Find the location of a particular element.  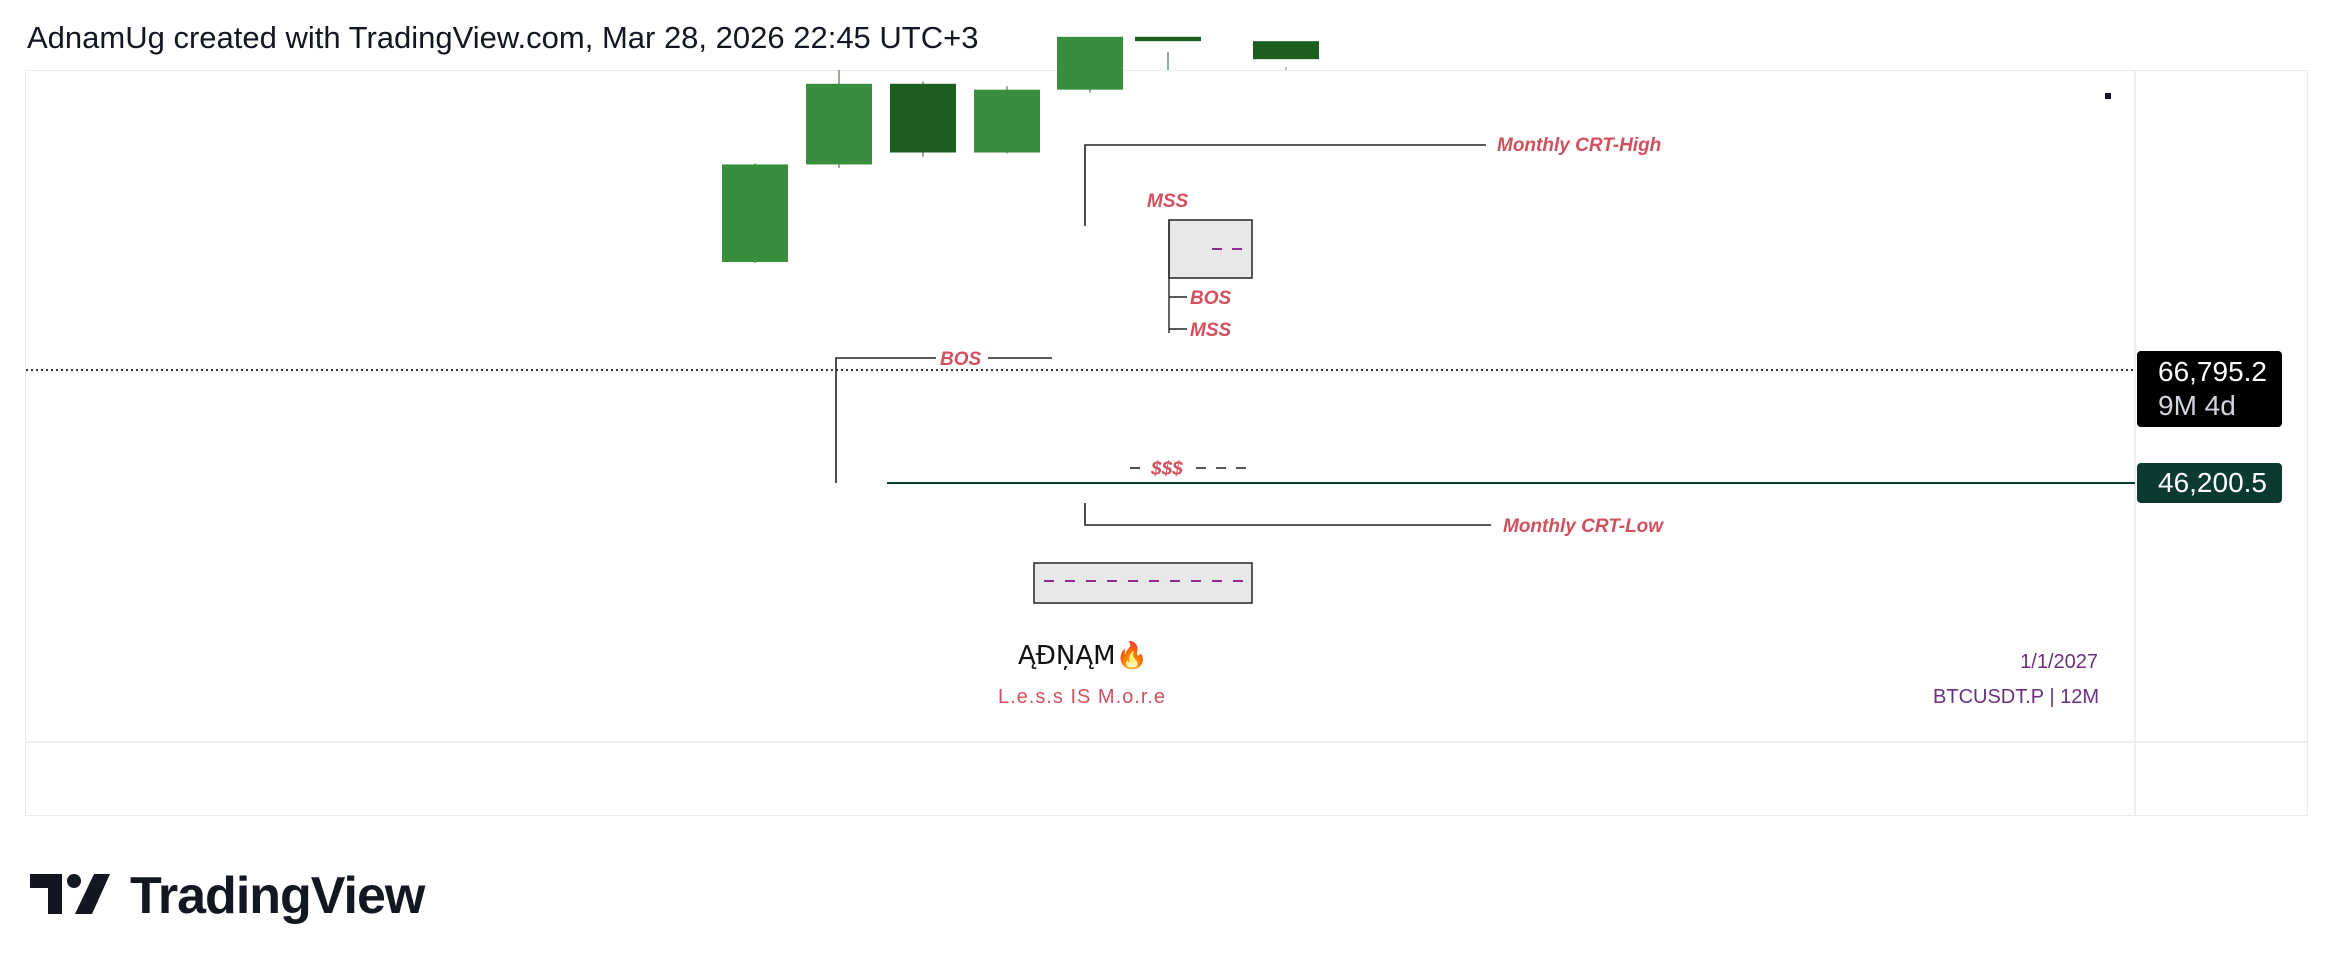

watermark-name: ĄĐŅĄM🔥 is located at coordinates (1083, 656).